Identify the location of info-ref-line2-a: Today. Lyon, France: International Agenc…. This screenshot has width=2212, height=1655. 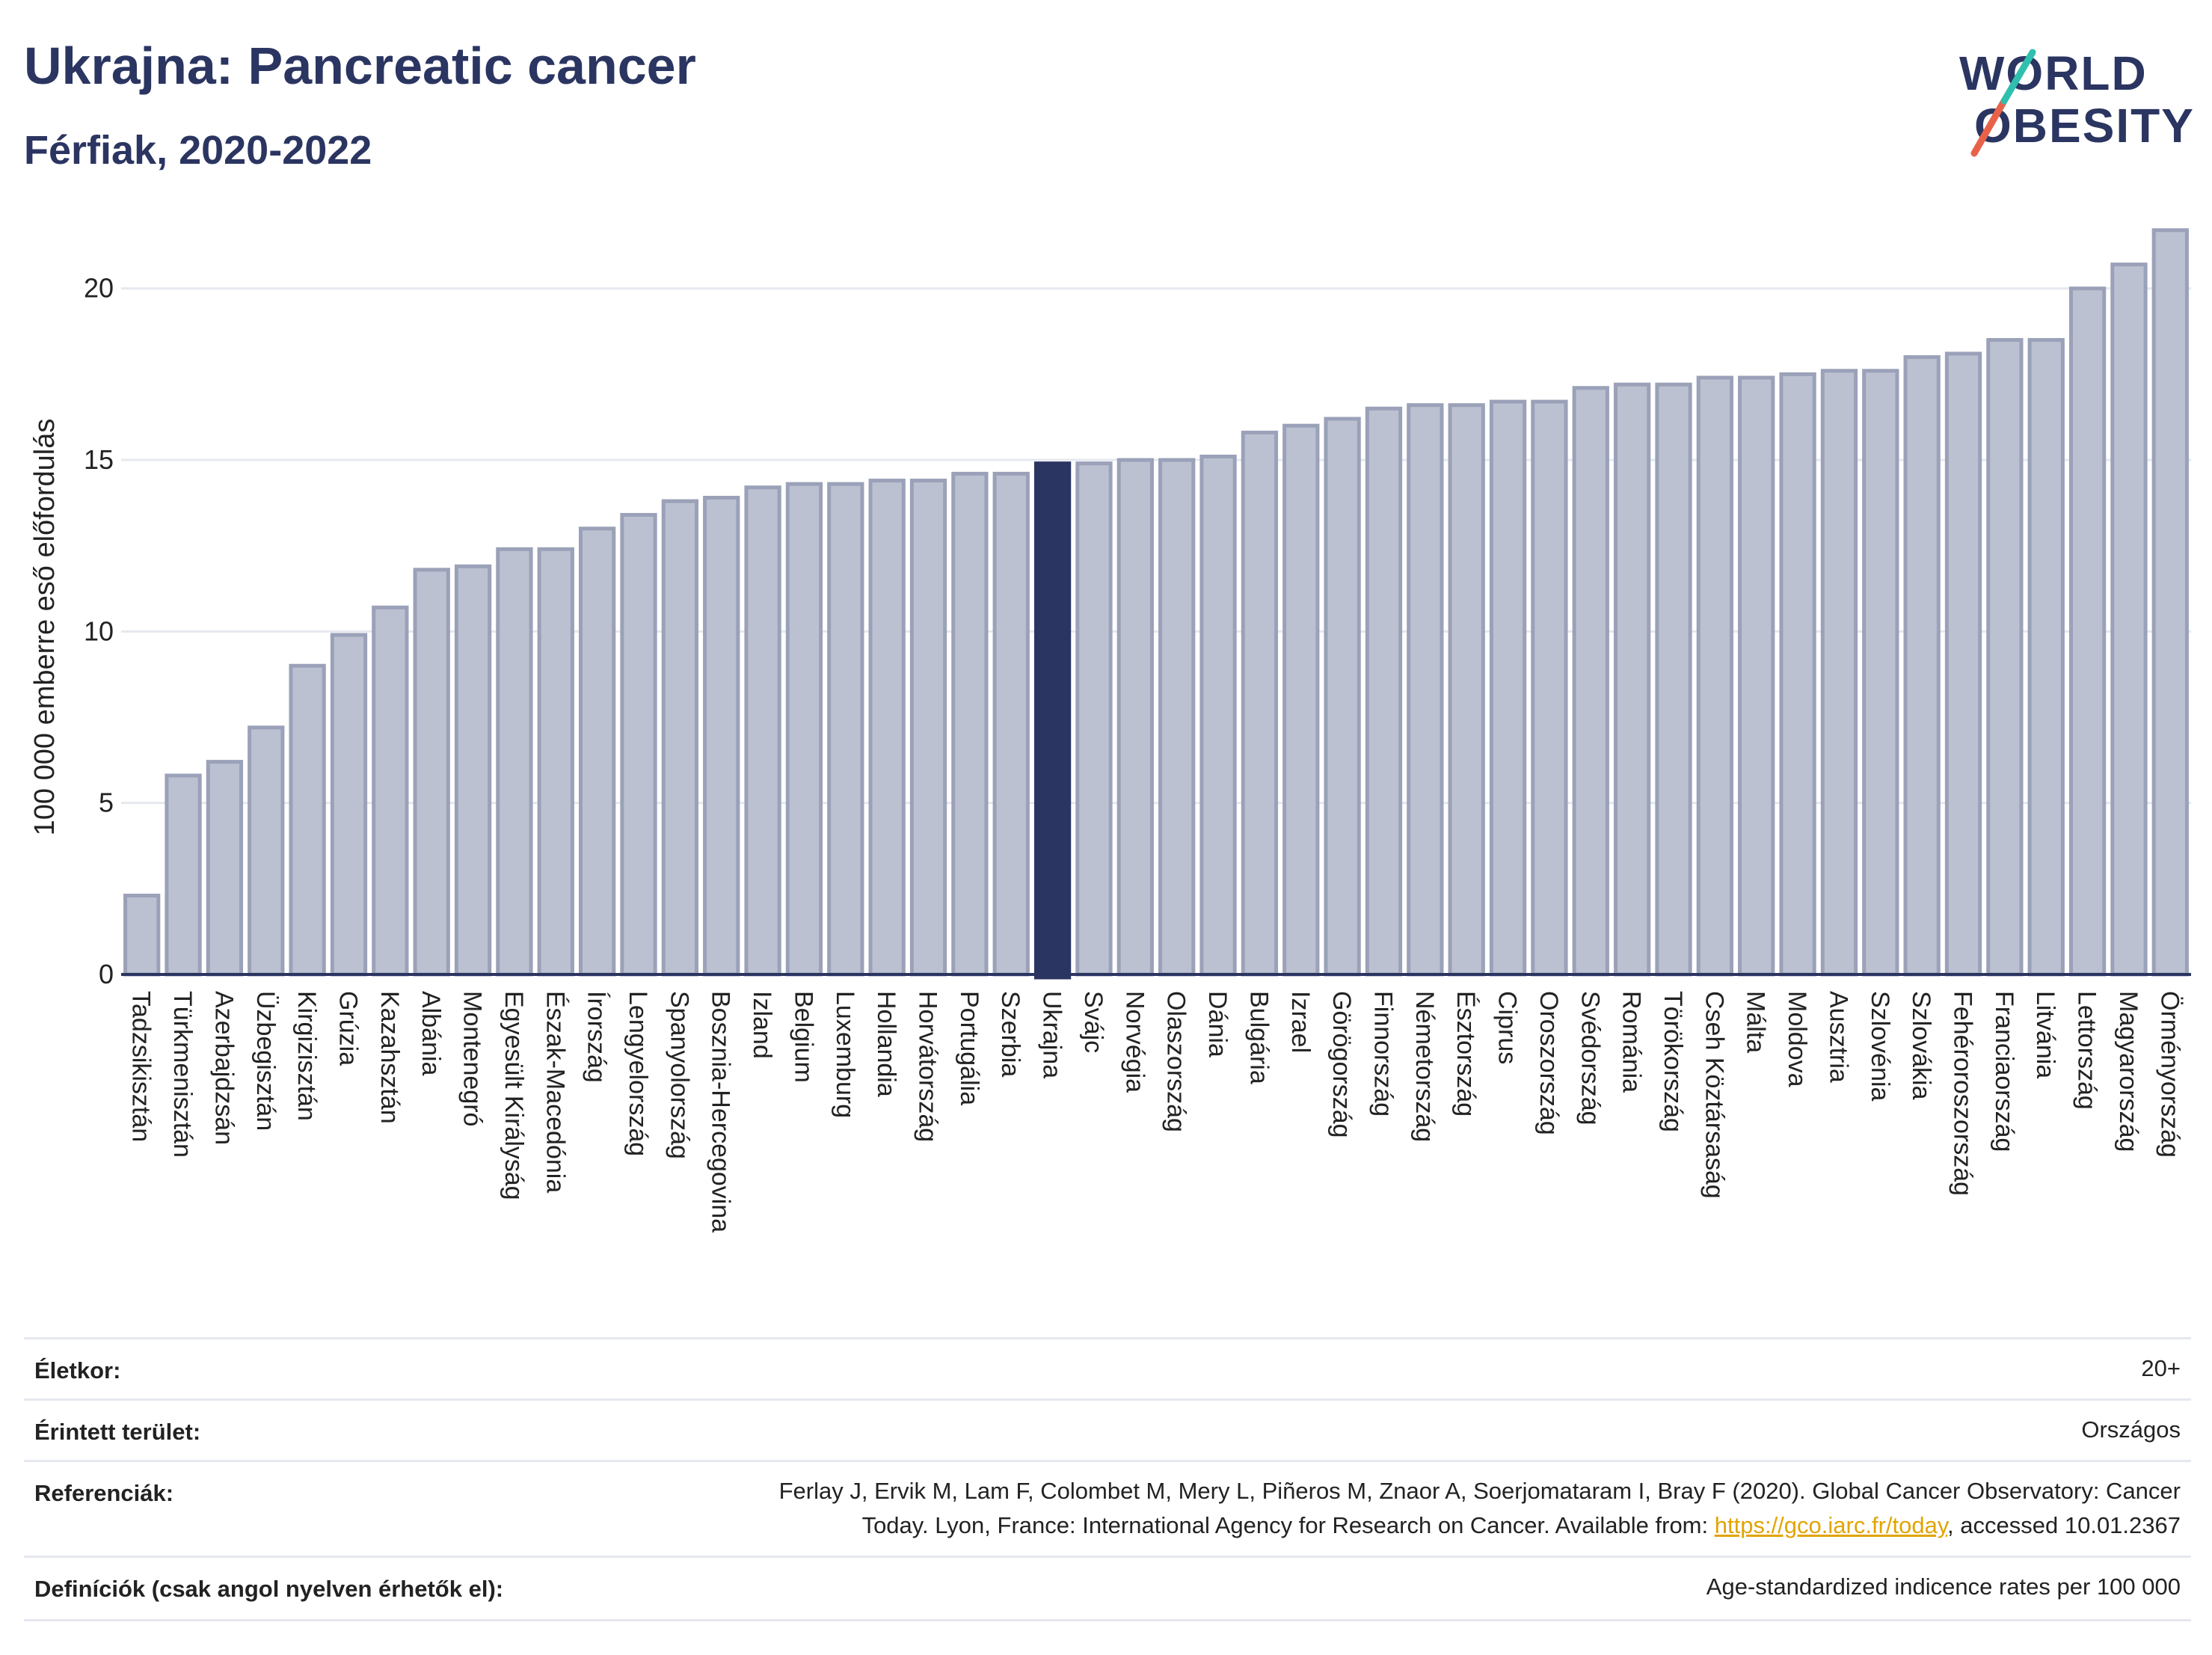
(1288, 1525).